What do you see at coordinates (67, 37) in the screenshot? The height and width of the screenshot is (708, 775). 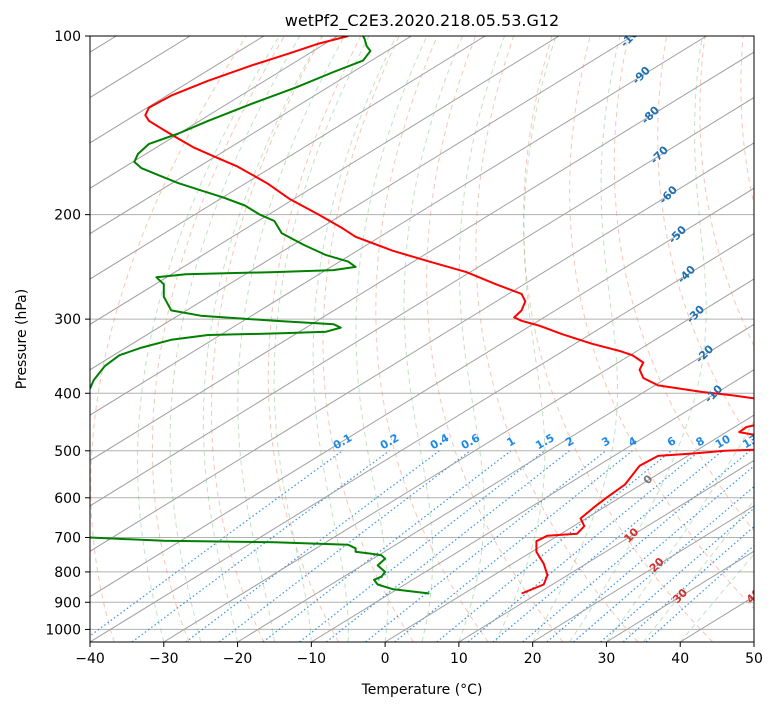 I see `y-tick-label: 100` at bounding box center [67, 37].